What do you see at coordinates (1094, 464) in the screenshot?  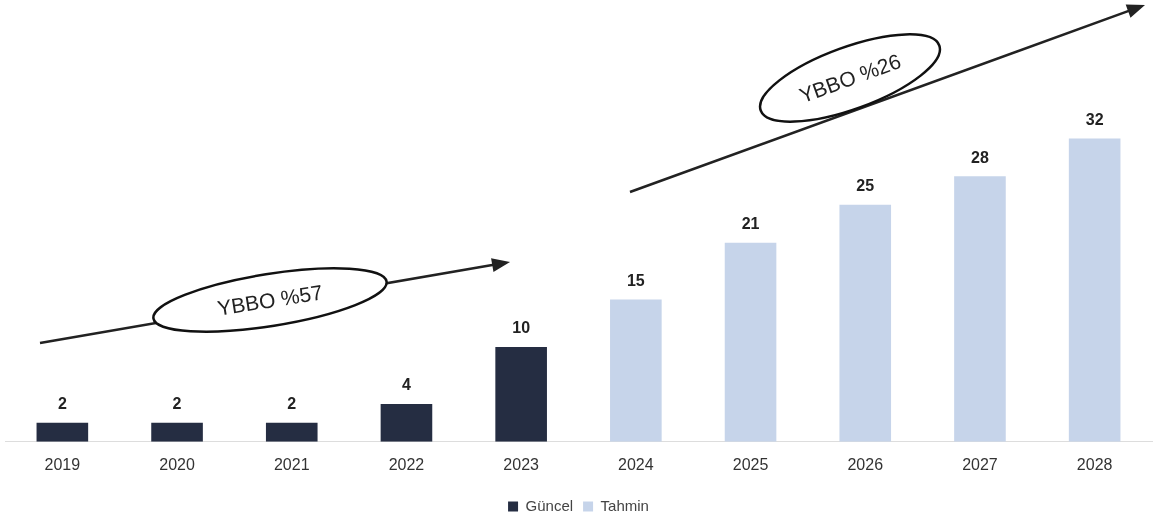 I see `x-tick-label: 2028` at bounding box center [1094, 464].